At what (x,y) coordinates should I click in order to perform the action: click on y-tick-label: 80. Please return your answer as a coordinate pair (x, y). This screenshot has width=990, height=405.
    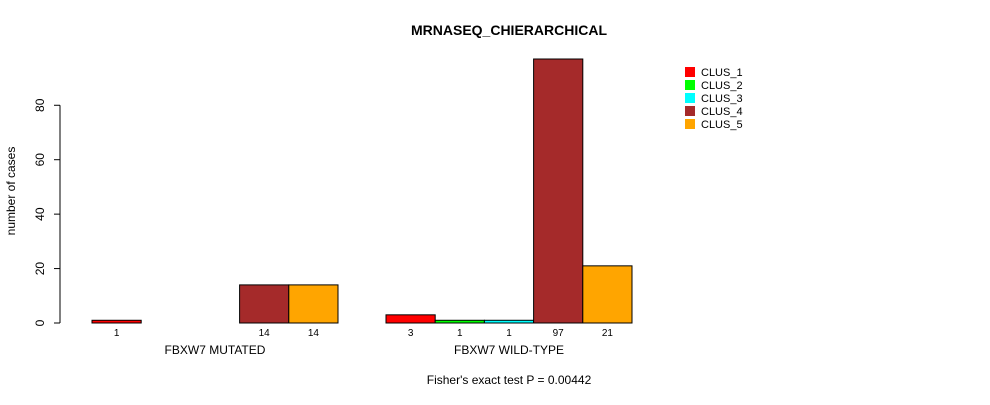
    Looking at the image, I should click on (40, 105).